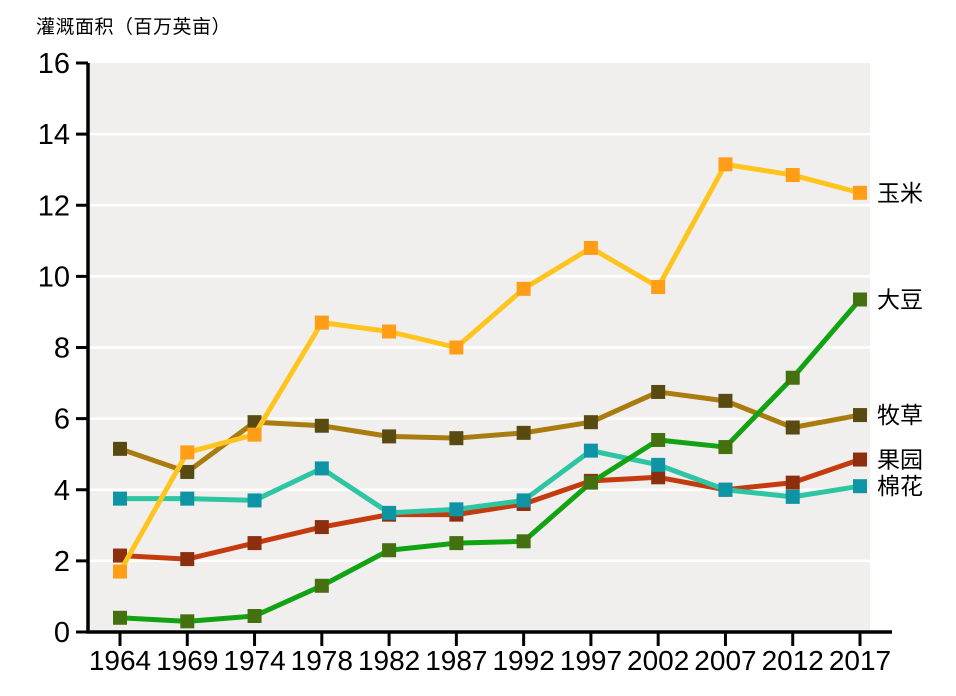 This screenshot has height=696, width=956. Describe the element at coordinates (134, 27) in the screenshot. I see `y-axis-title: 灌溉面积（百万英亩）` at that location.